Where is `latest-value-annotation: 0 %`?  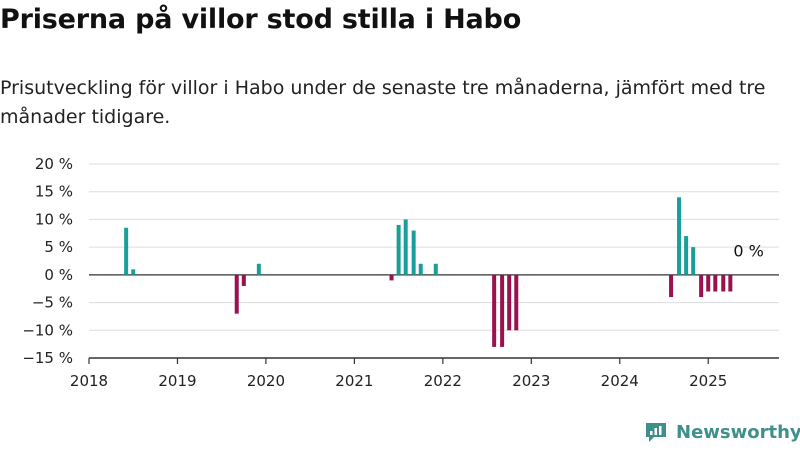 latest-value-annotation: 0 % is located at coordinates (748, 251).